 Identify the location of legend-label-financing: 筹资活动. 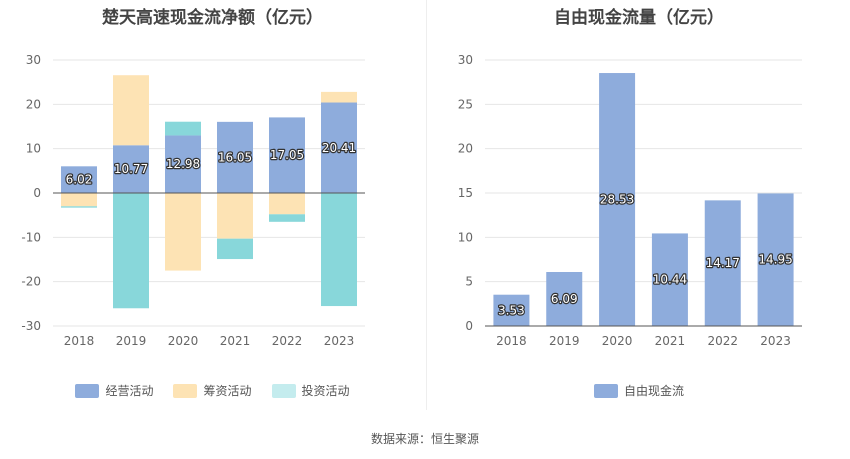
(227, 391).